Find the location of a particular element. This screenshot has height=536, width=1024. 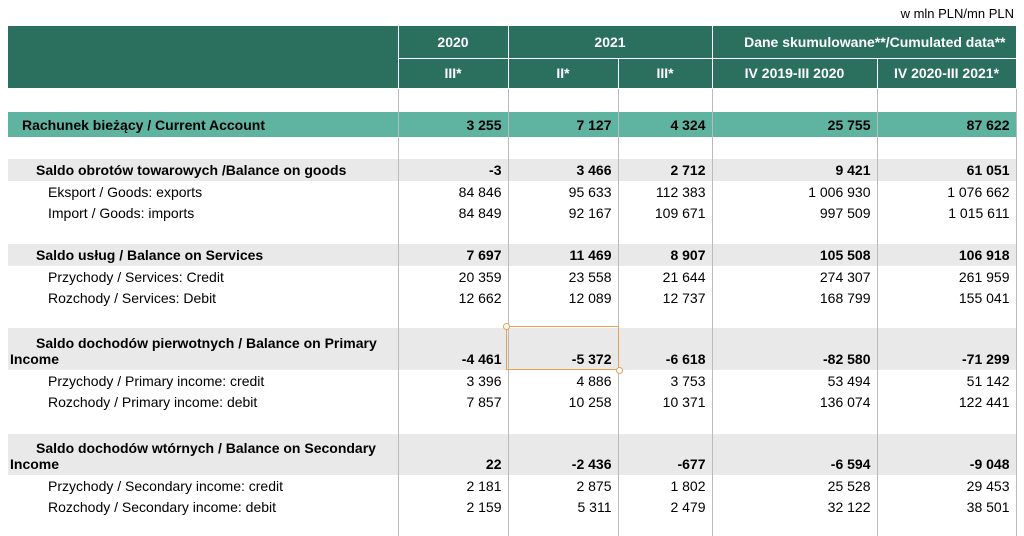

period-header: IV 2019-III 2020 is located at coordinates (794, 73).